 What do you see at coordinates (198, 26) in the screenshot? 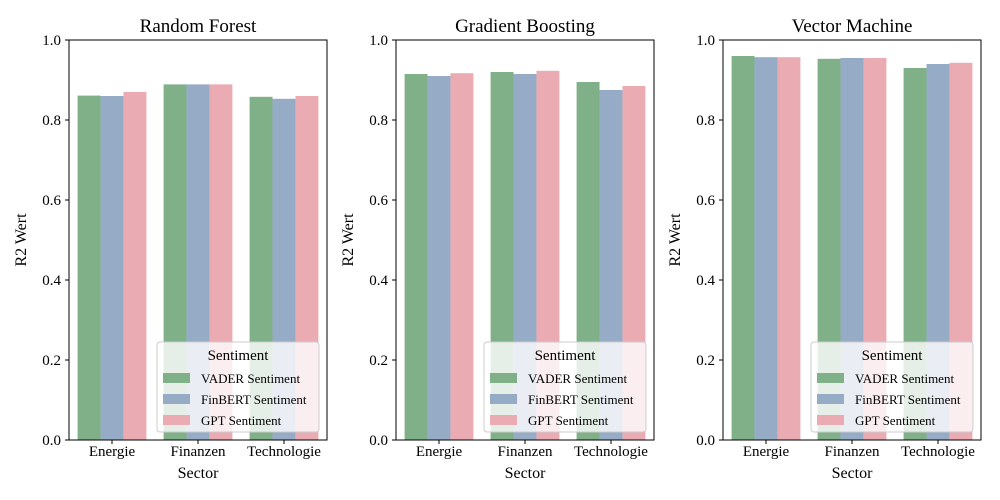
I see `chart-title: Random Forest` at bounding box center [198, 26].